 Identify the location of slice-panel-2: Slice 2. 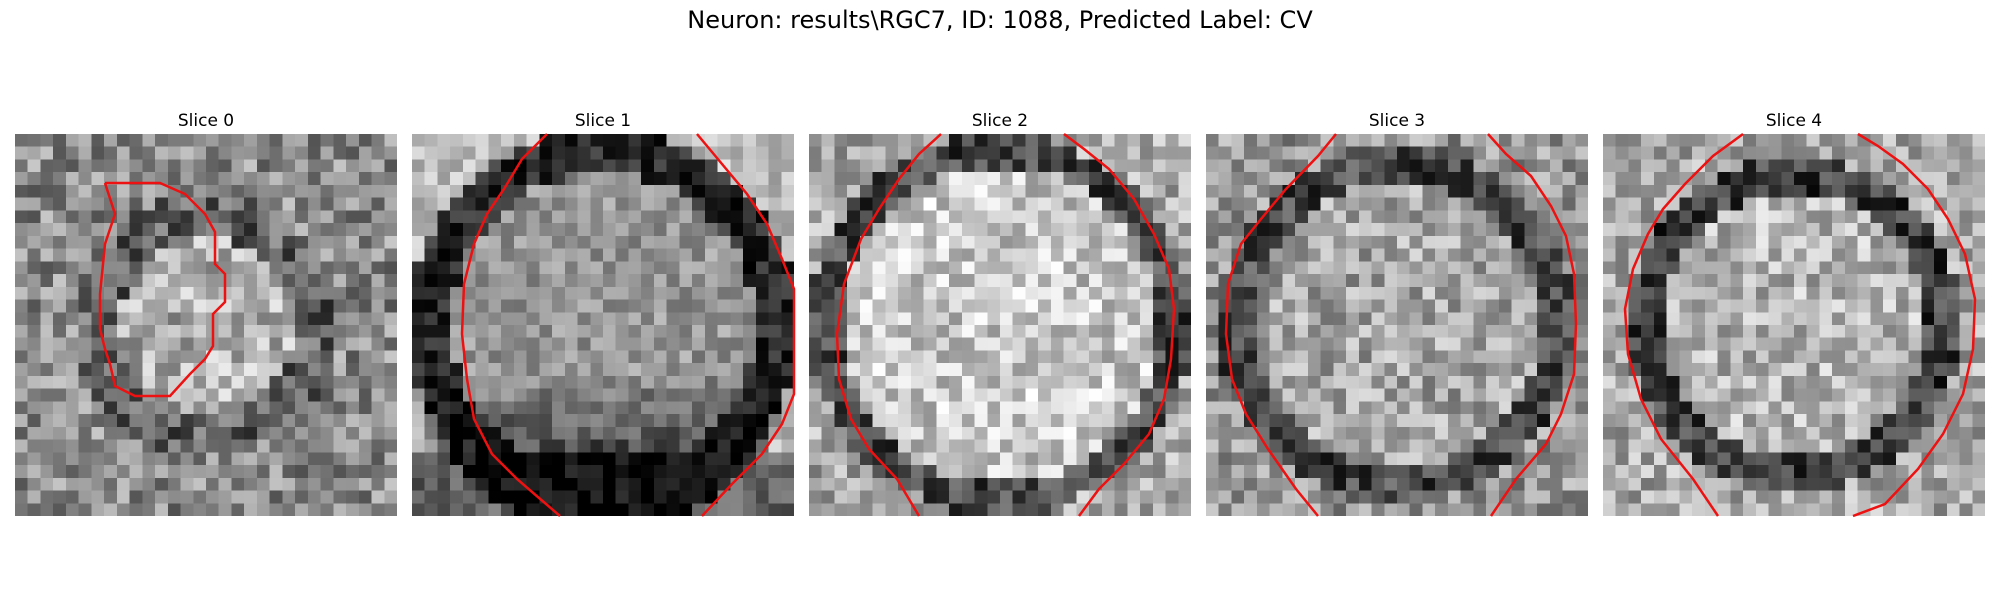
(1000, 313).